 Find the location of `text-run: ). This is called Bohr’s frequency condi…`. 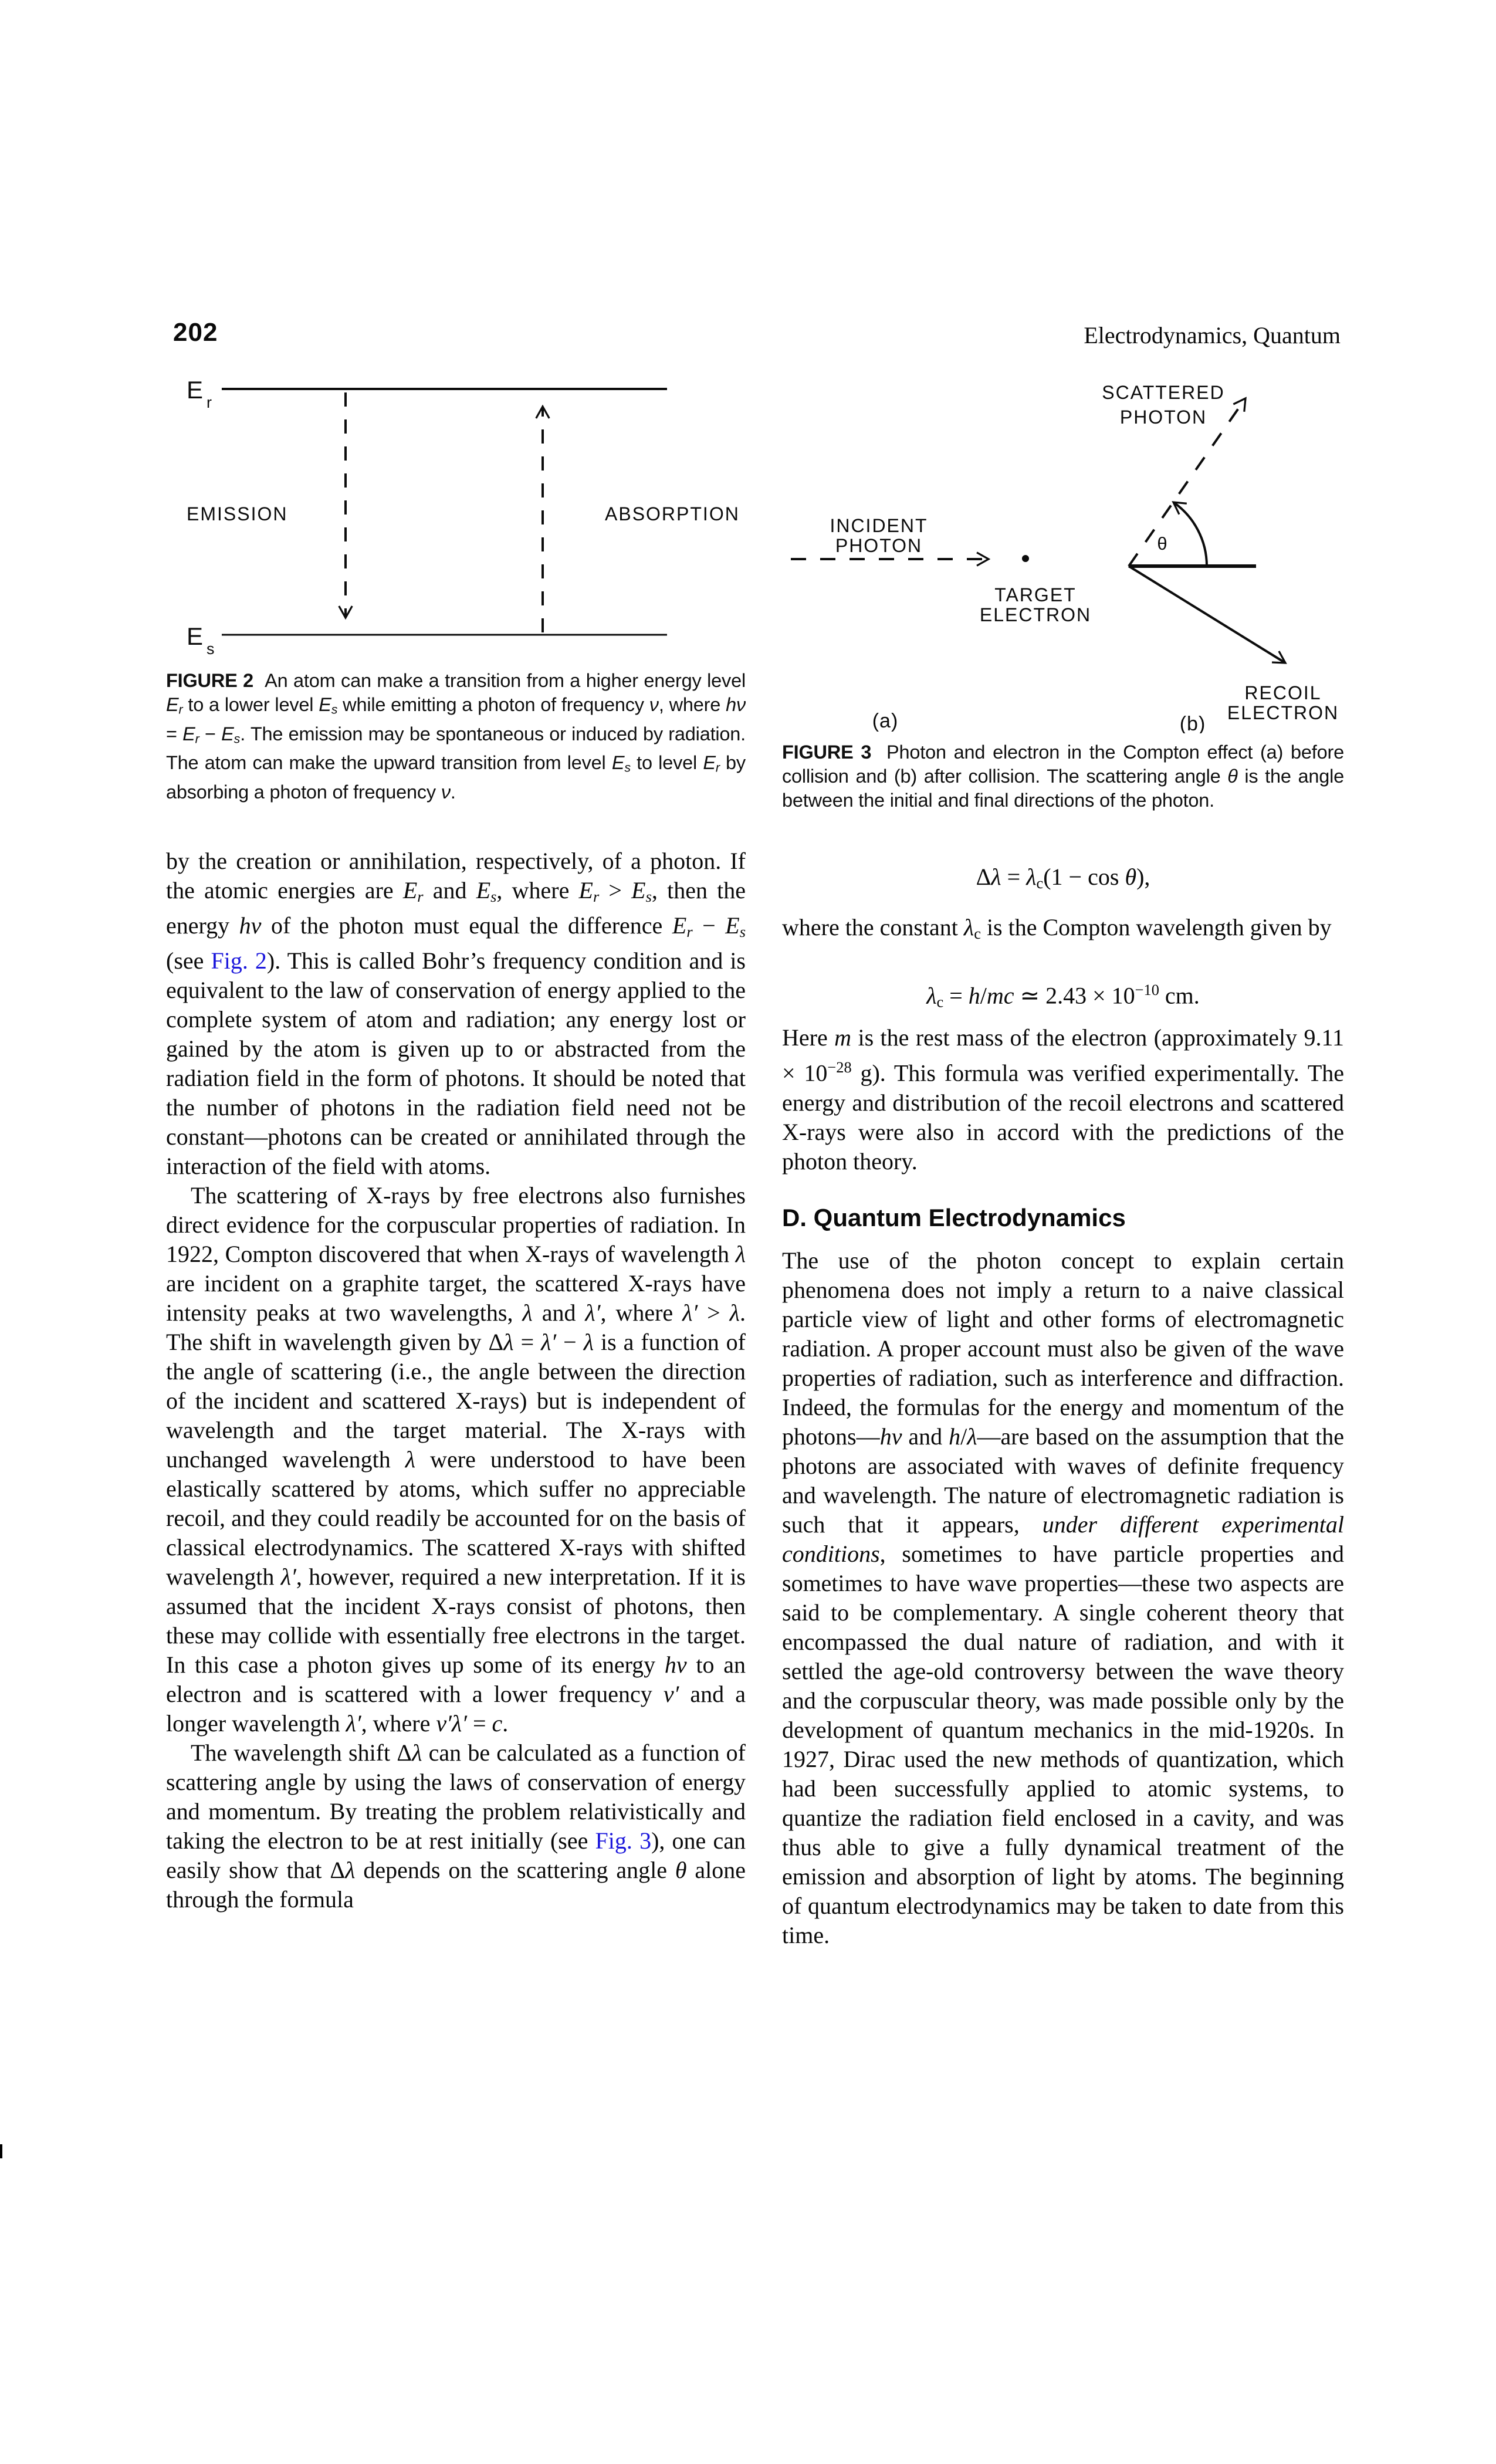

text-run: ). This is called Bohr’s frequency condi… is located at coordinates (456, 1063).